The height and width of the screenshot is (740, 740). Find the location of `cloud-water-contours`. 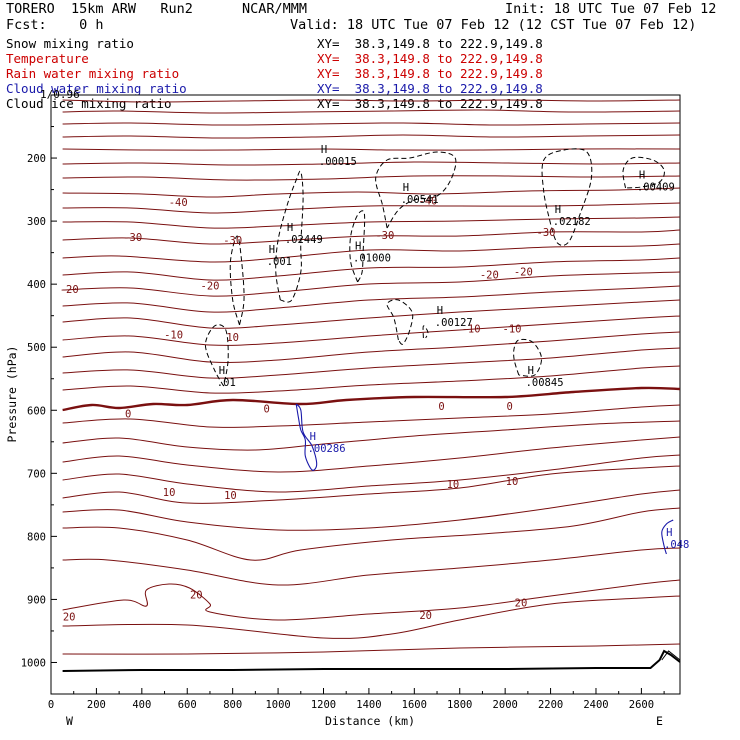

cloud-water-contours is located at coordinates (484, 479).